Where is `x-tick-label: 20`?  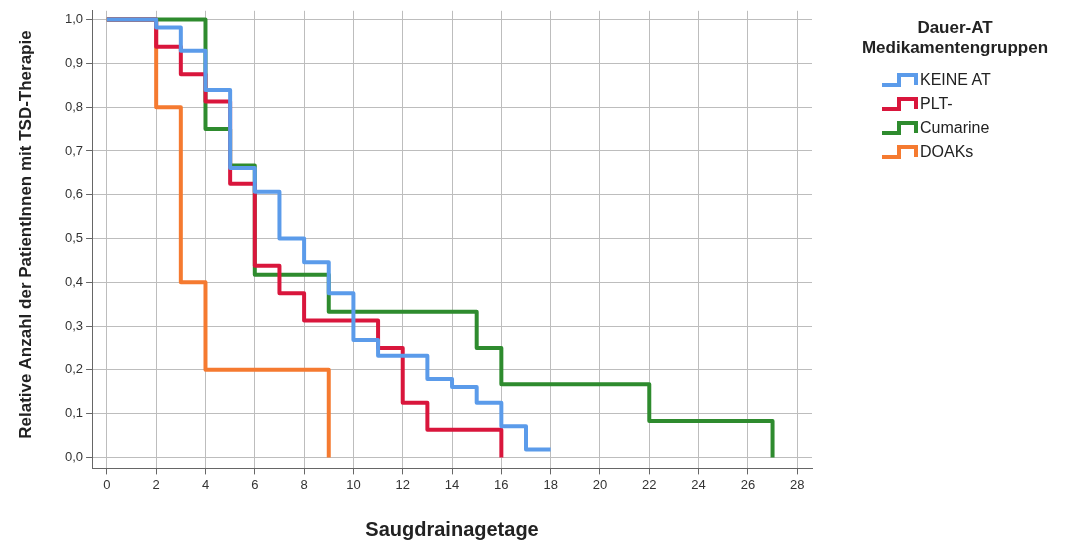 x-tick-label: 20 is located at coordinates (600, 484).